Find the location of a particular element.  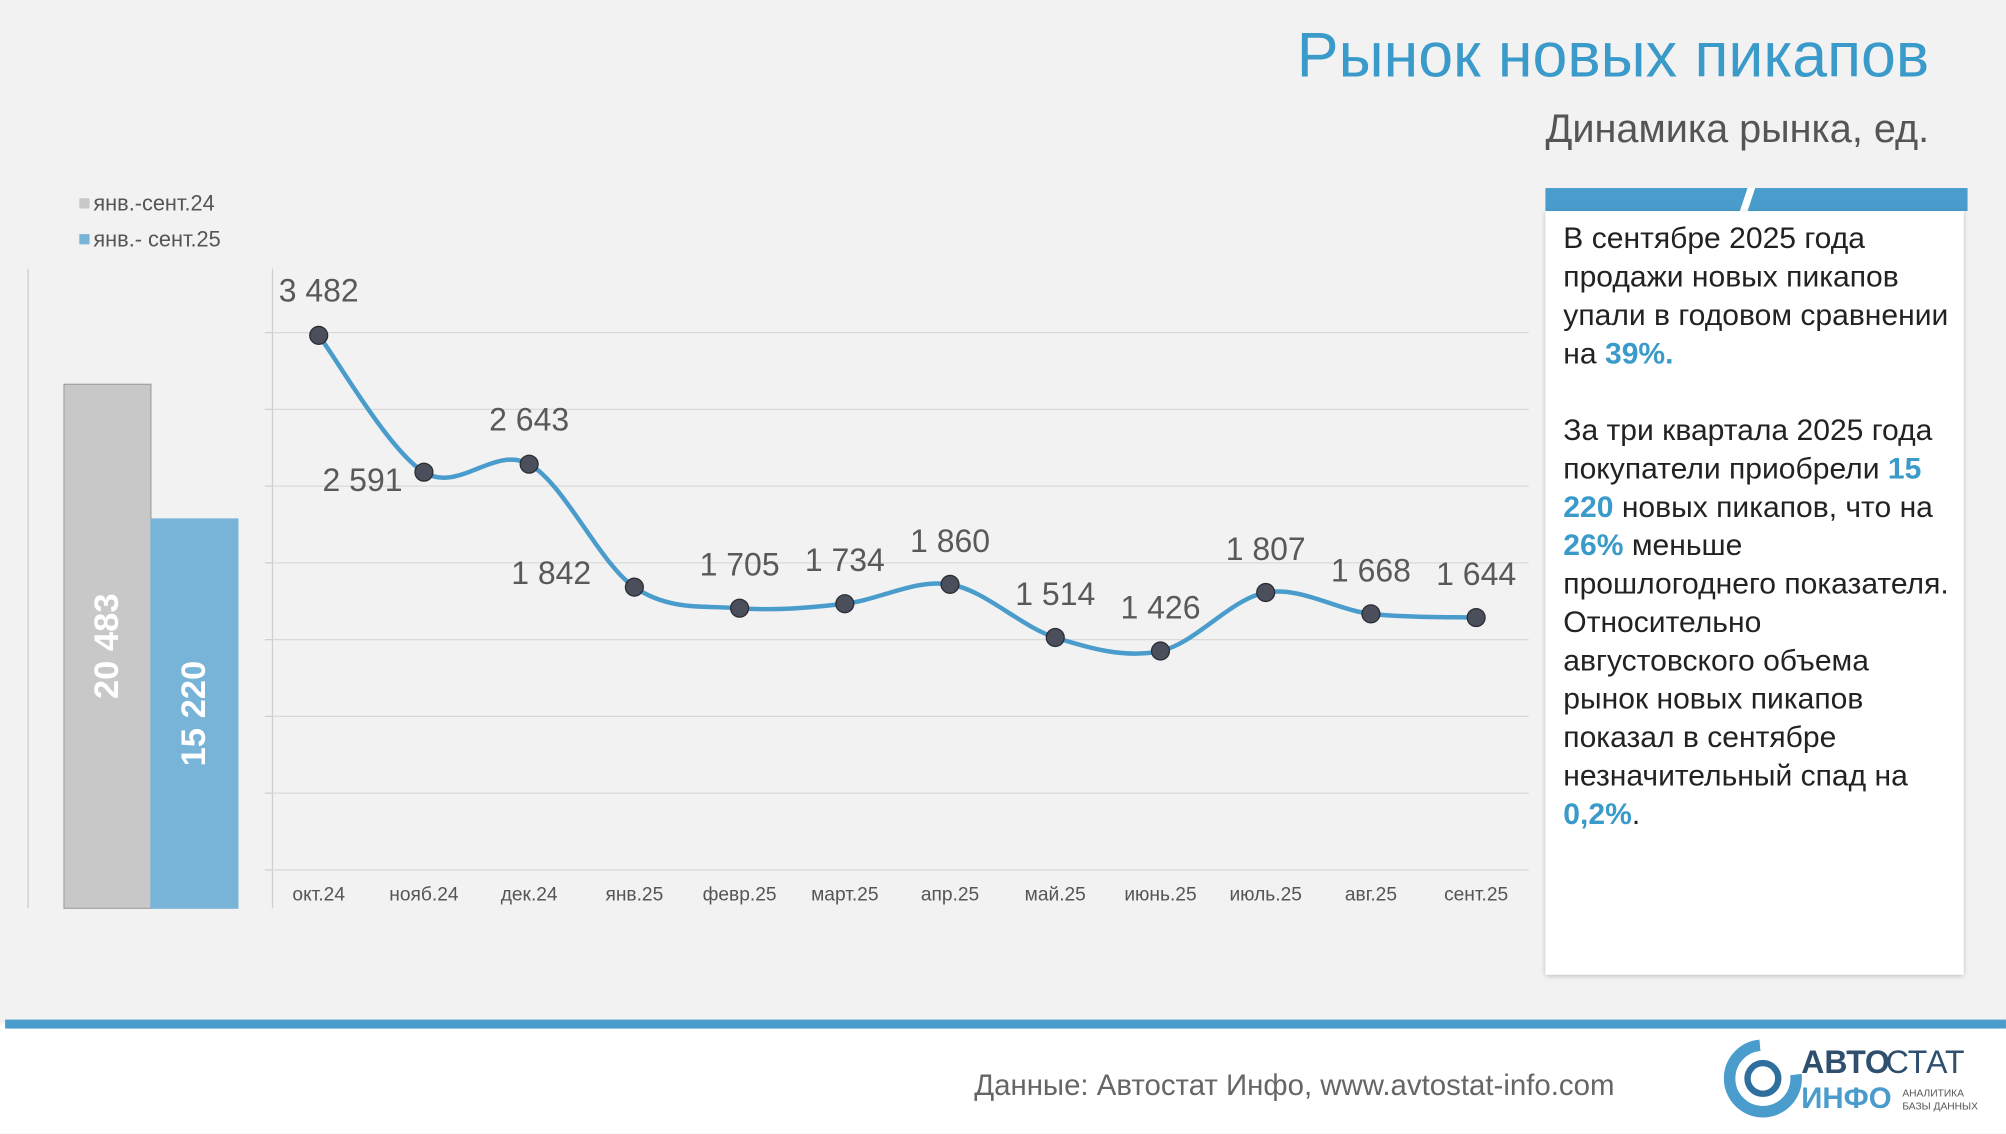

x-tick-label: февр.25 is located at coordinates (740, 895).